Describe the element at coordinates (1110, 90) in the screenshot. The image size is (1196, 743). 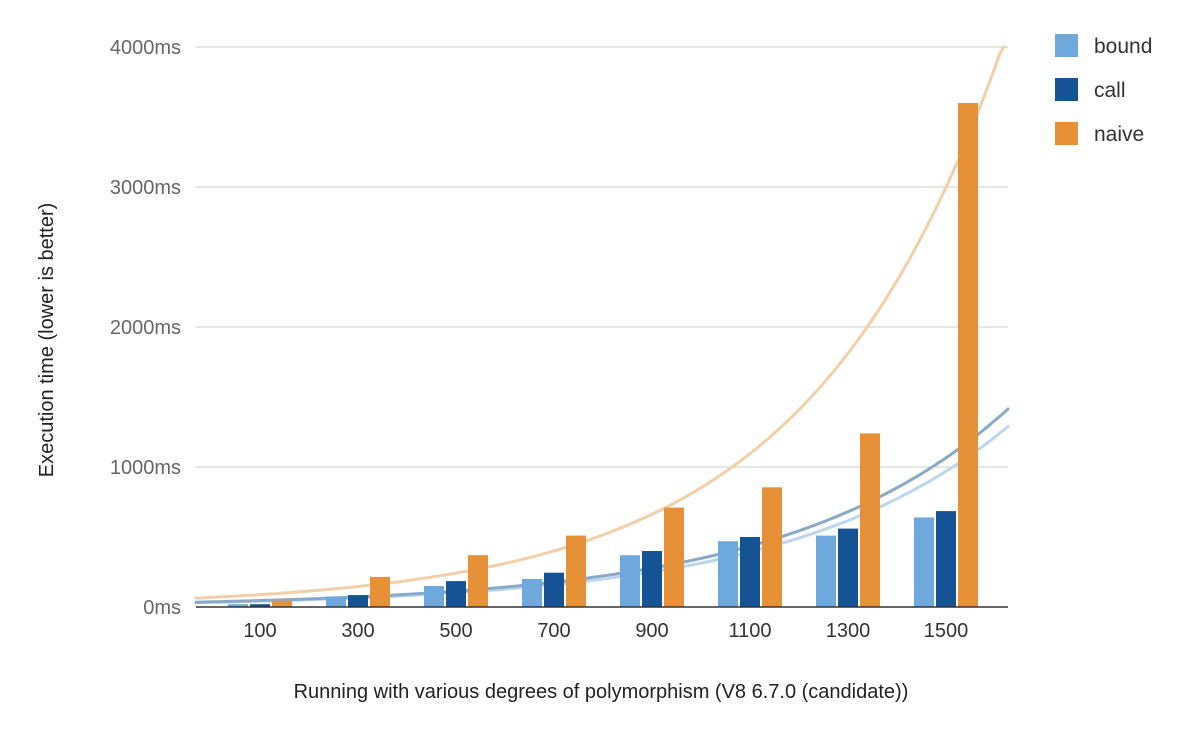
I see `legend-label-call: call` at that location.